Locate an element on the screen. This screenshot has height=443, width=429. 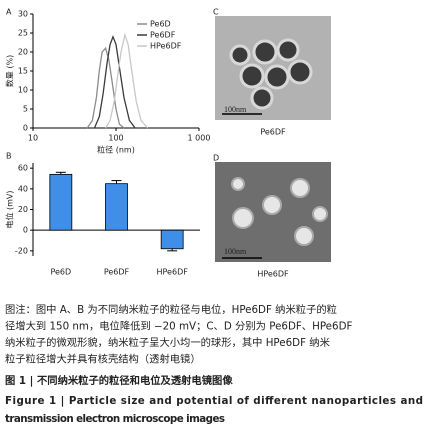
panel-letter: B is located at coordinates (9, 156).